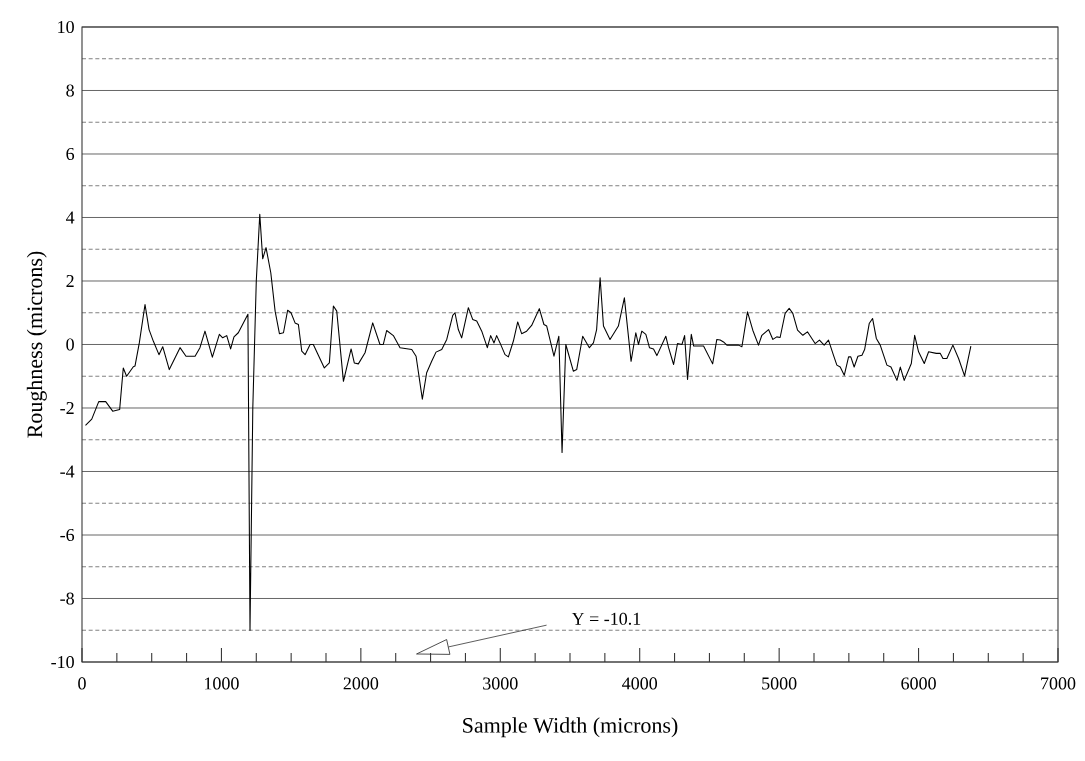 This screenshot has height=761, width=1085. I want to click on x-tick-label: 2000, so click(361, 683).